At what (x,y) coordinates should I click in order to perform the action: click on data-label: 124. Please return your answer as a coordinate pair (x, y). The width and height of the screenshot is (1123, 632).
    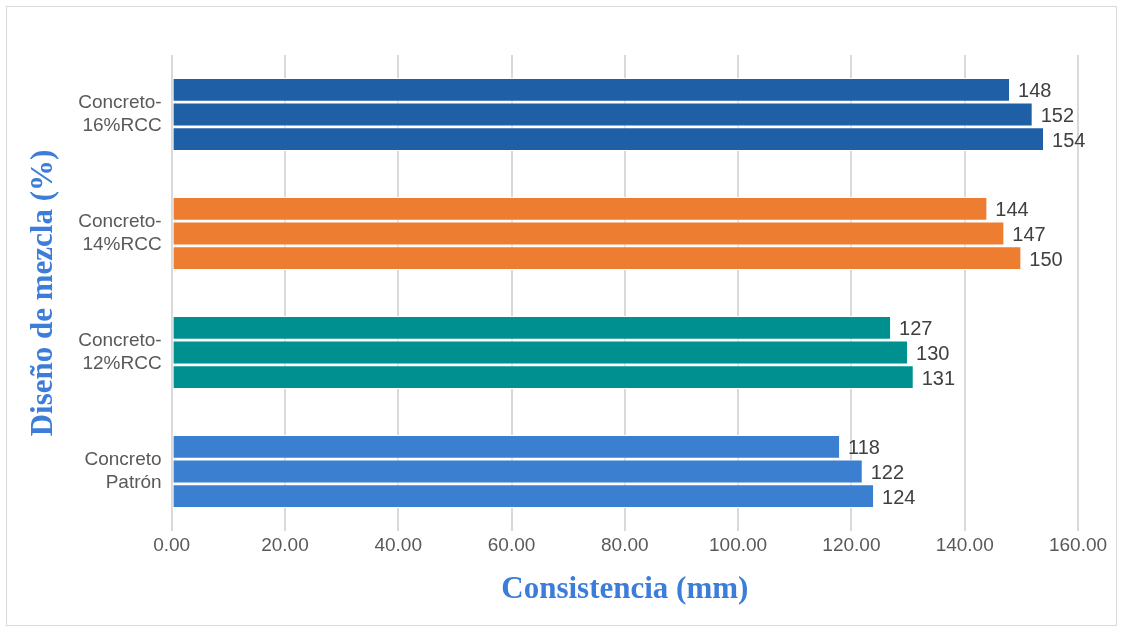
    Looking at the image, I should click on (899, 496).